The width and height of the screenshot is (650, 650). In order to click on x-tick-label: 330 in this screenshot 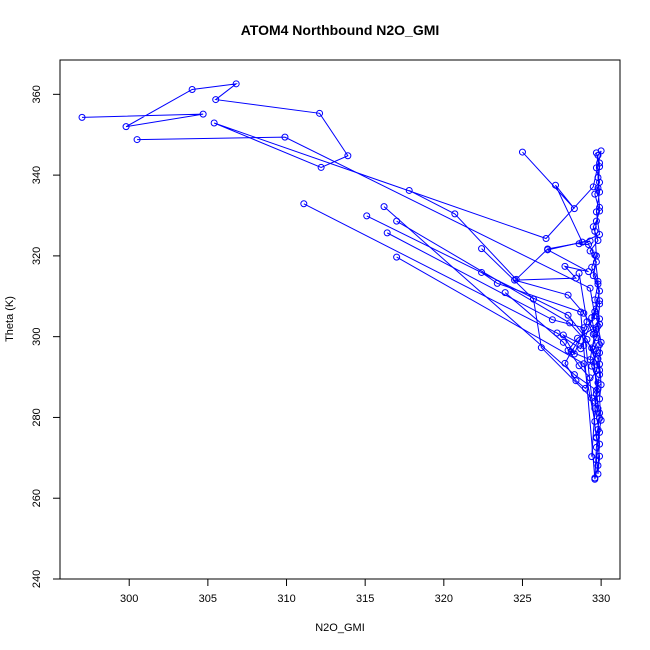, I will do `click(601, 599)`.